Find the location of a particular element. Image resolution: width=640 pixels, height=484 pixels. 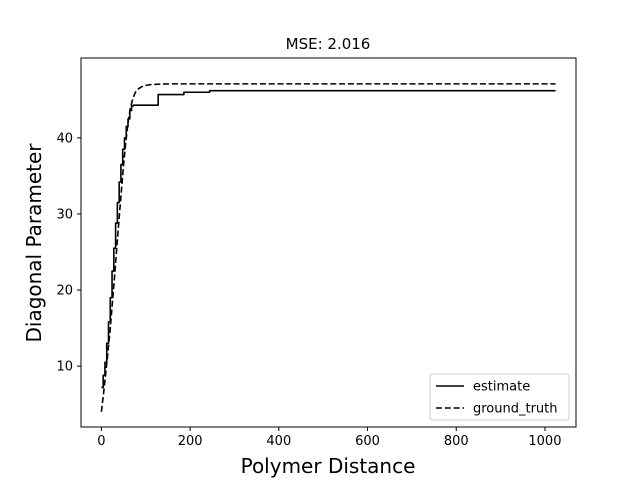

x-tick-label: 1000 is located at coordinates (544, 441).